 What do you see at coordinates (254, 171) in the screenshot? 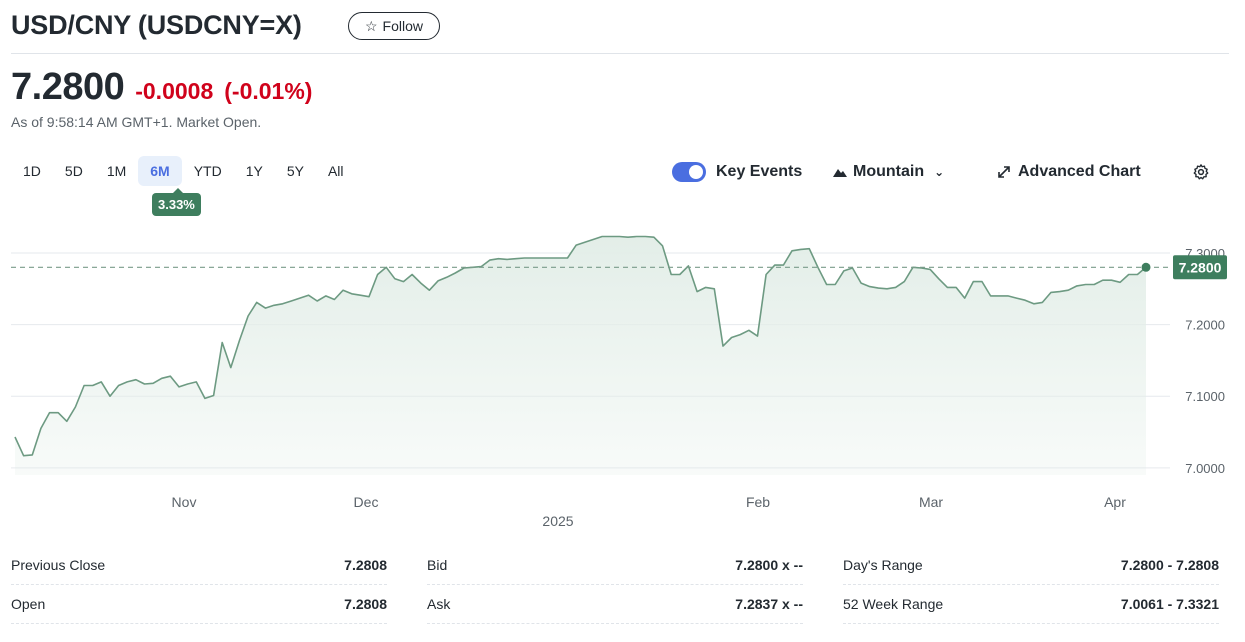
I see `range-1y: 1Y` at bounding box center [254, 171].